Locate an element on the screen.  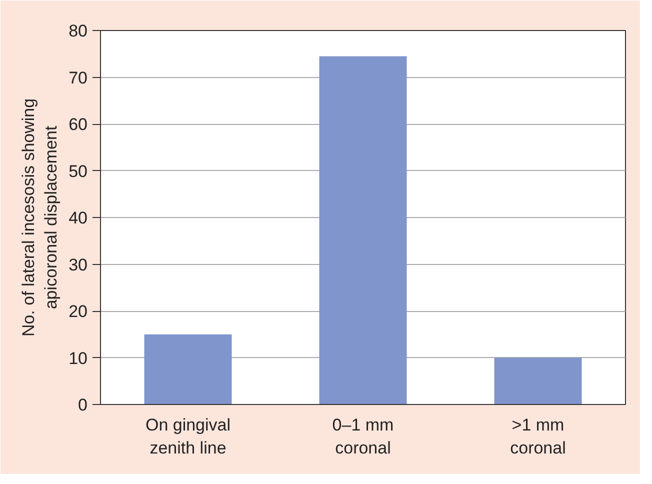
y-tick-label: 60 is located at coordinates (78, 124).